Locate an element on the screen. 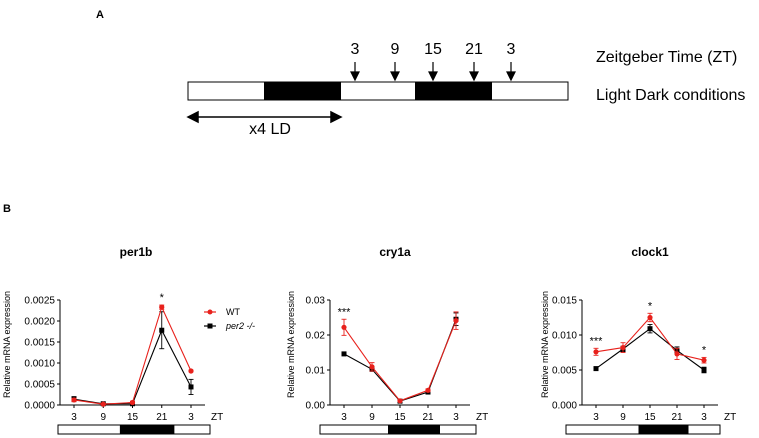 The image size is (759, 438). cycle-caption: x4 LD is located at coordinates (270, 129).